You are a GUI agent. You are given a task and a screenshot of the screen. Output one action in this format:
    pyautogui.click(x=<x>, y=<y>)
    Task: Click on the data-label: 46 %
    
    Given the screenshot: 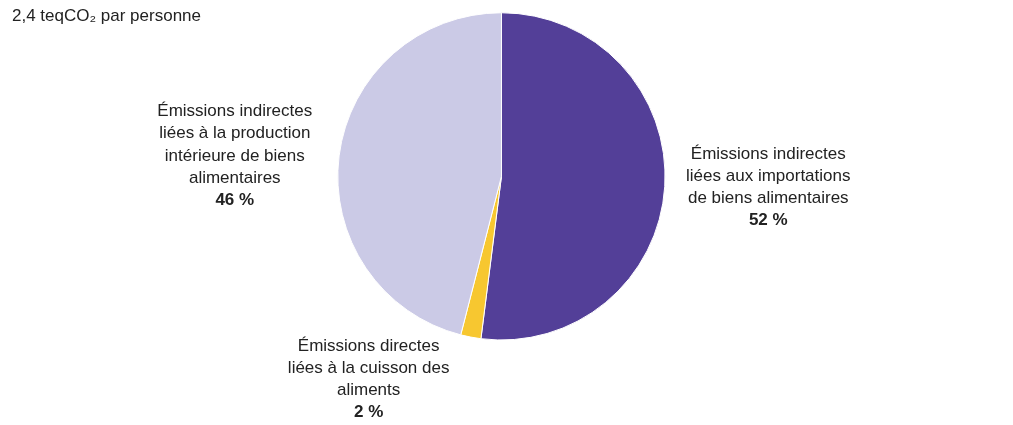 What is the action you would take?
    pyautogui.click(x=235, y=199)
    